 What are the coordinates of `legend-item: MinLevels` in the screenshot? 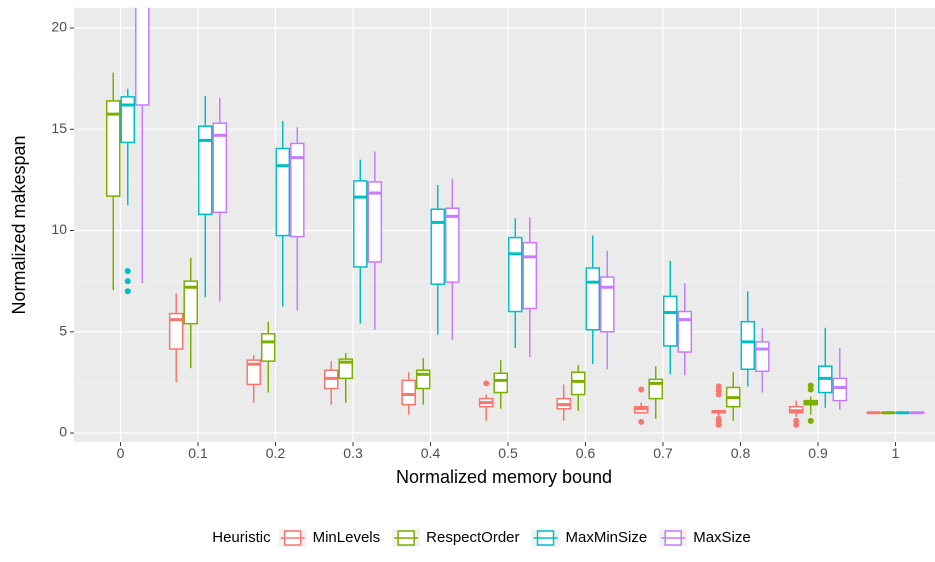 It's located at (330, 538).